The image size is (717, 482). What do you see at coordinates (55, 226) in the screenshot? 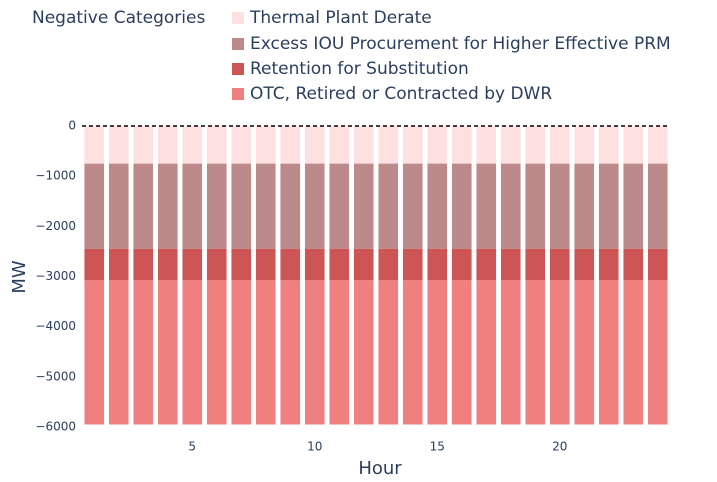
I see `y-tick-label: −2000` at bounding box center [55, 226].